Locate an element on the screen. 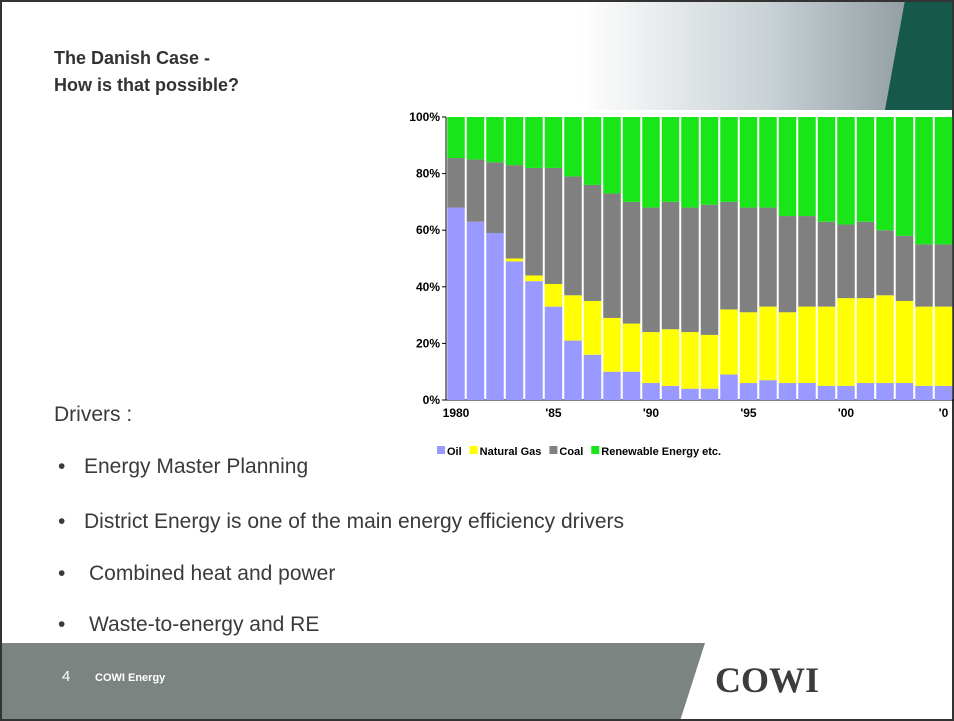 The height and width of the screenshot is (721, 954). x-tick-label: '95 is located at coordinates (748, 413).